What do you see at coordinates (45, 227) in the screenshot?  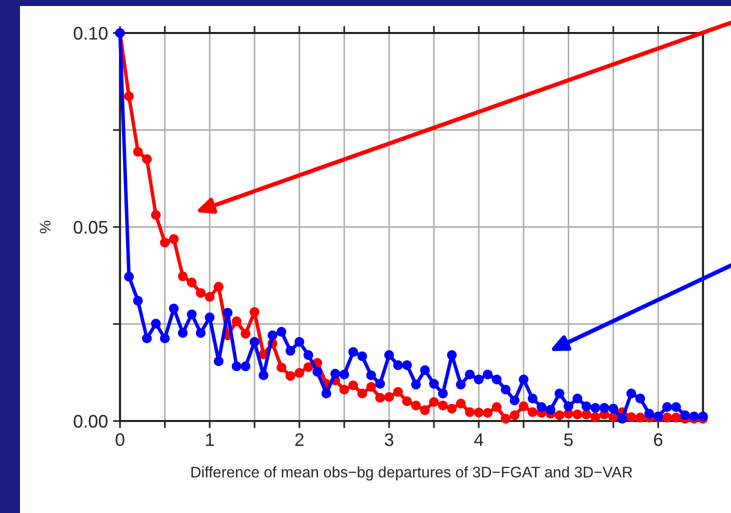 I see `y-axis-title: %` at bounding box center [45, 227].